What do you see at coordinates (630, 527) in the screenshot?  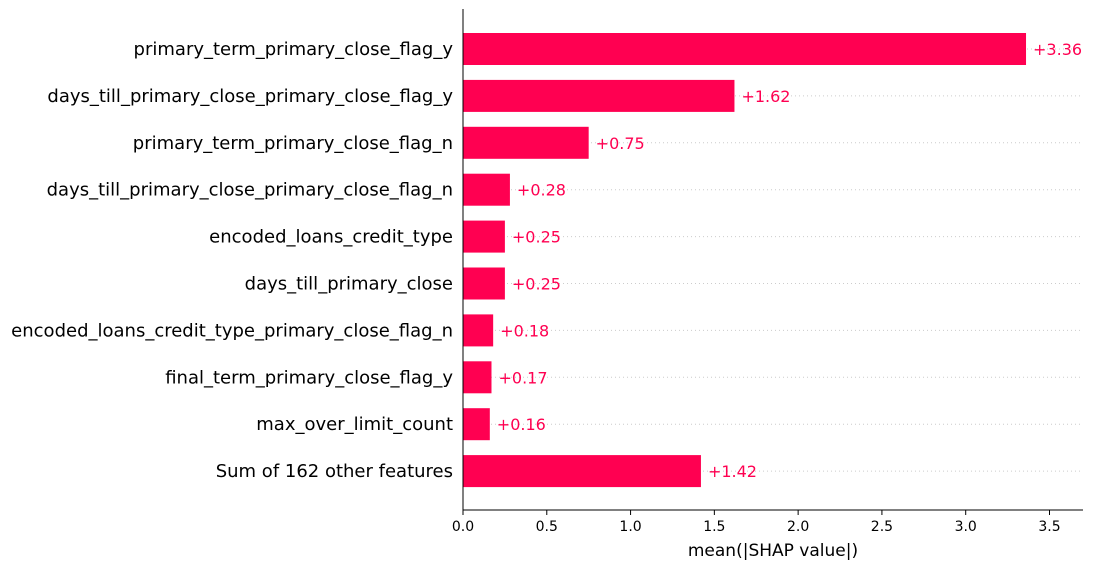 I see `x-tick-label: 1.0` at bounding box center [630, 527].